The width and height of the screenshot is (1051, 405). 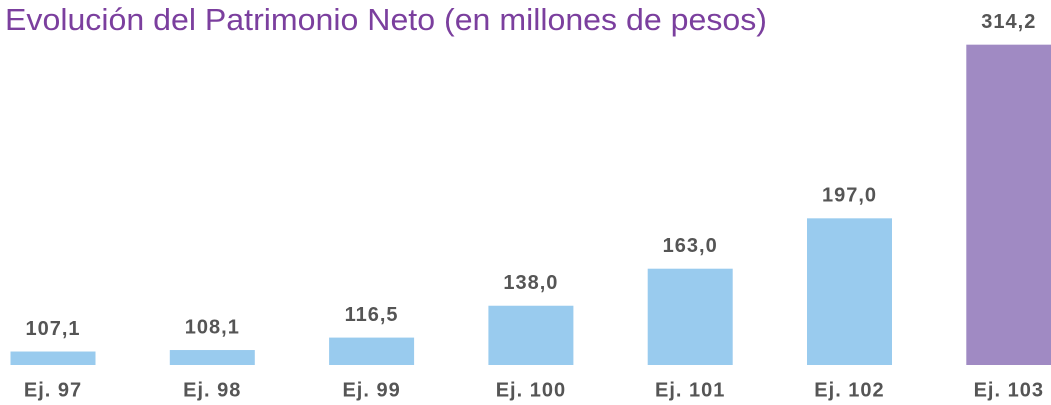 What do you see at coordinates (53, 390) in the screenshot?
I see `x-tick-label: Ej. 97` at bounding box center [53, 390].